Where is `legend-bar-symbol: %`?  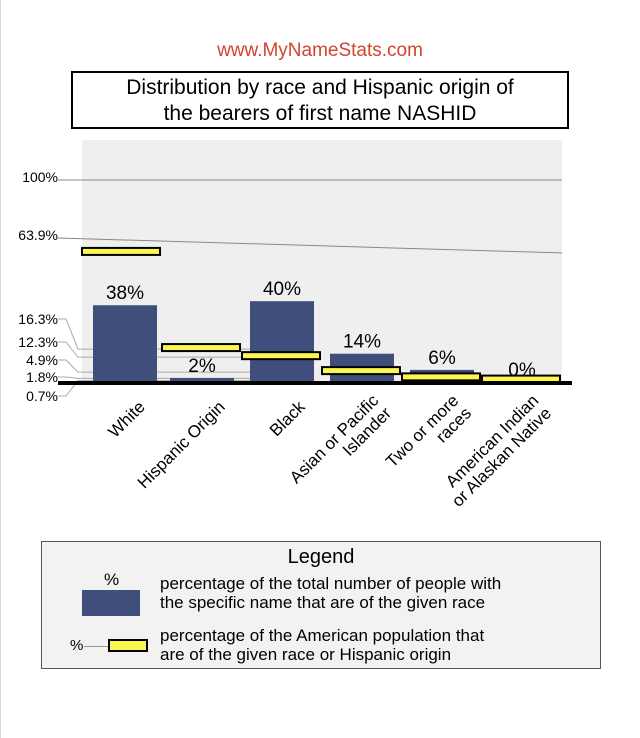
legend-bar-symbol: % is located at coordinates (112, 579).